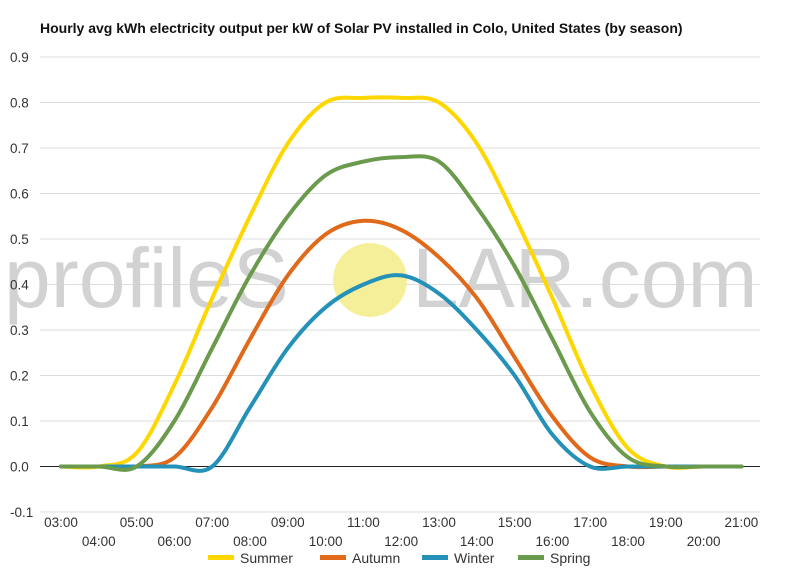  Describe the element at coordinates (99, 541) in the screenshot. I see `x-tick-label: 04:00` at that location.